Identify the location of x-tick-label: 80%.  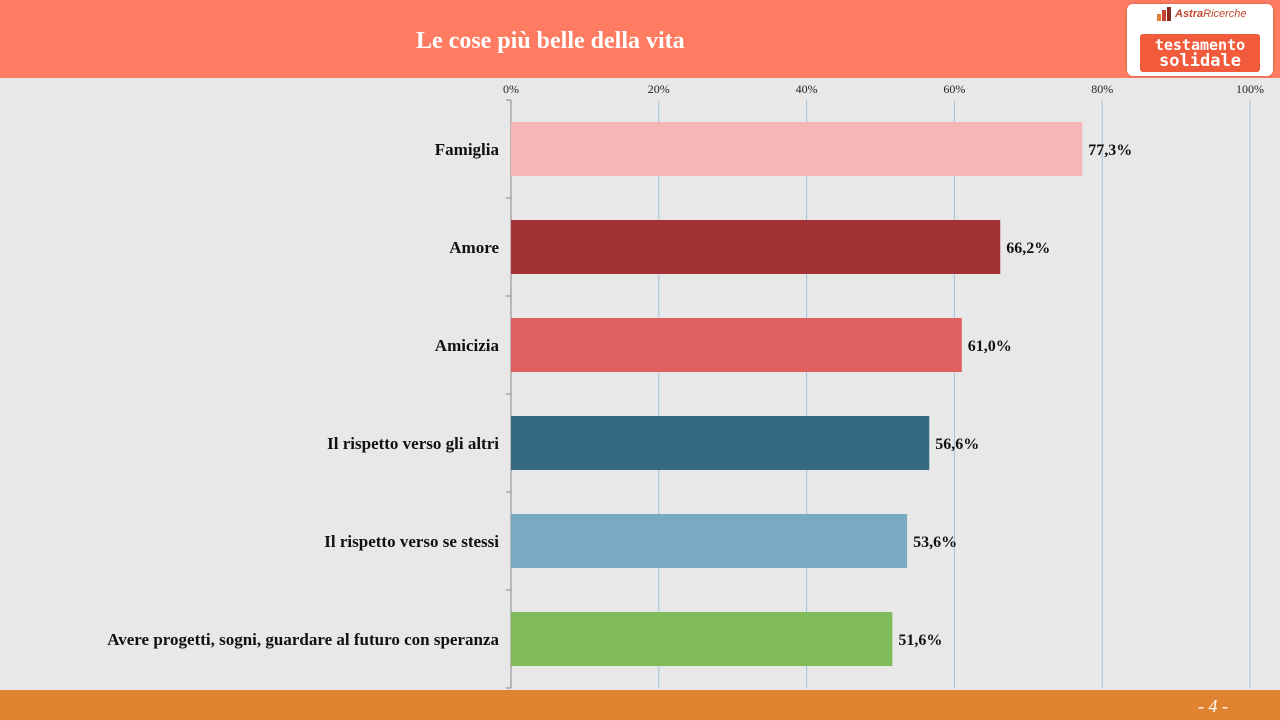
(1102, 89).